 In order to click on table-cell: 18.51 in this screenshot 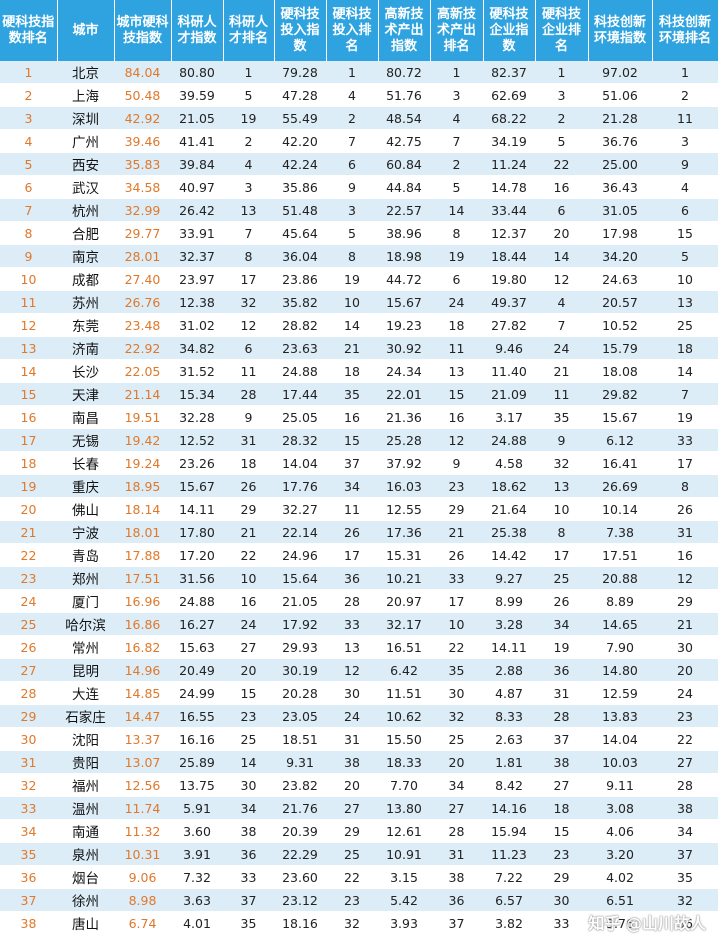, I will do `click(300, 739)`.